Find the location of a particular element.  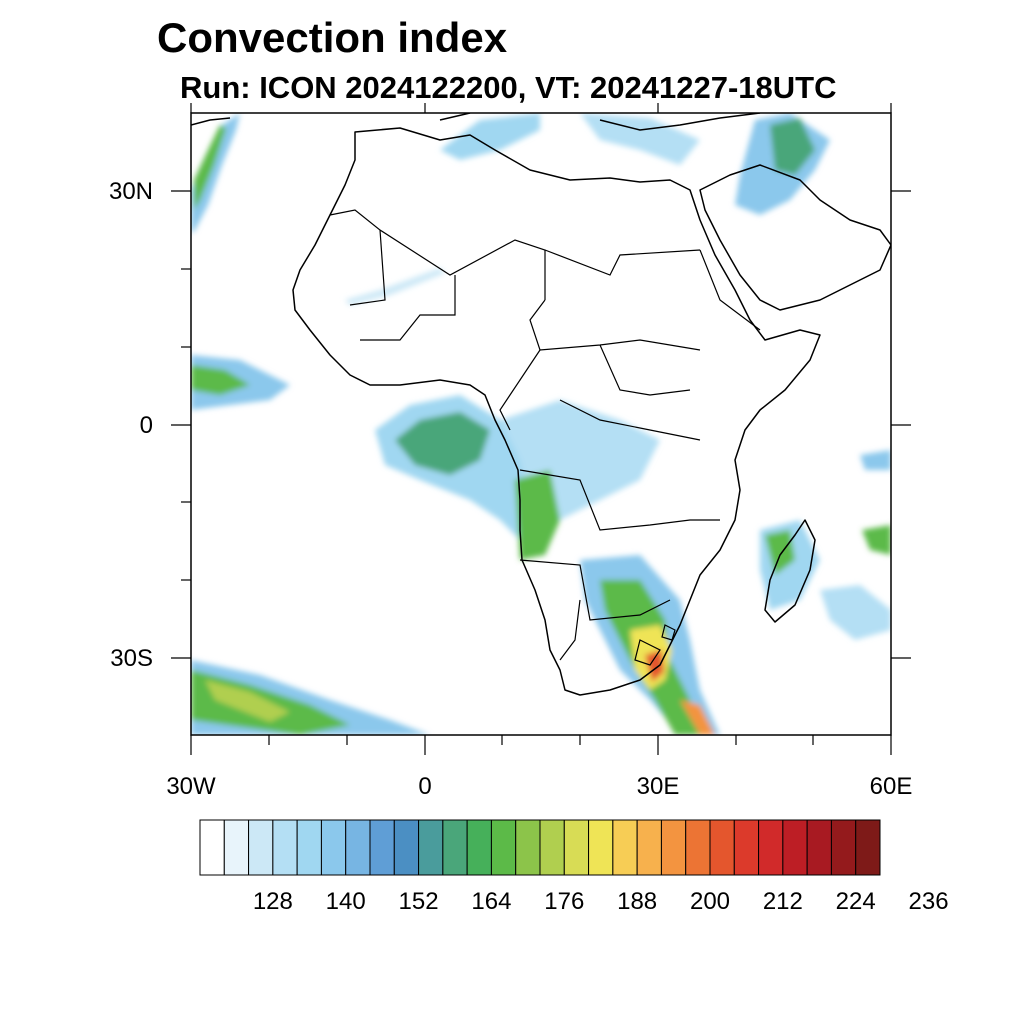

field-gulf-guinea-core is located at coordinates (442, 443).